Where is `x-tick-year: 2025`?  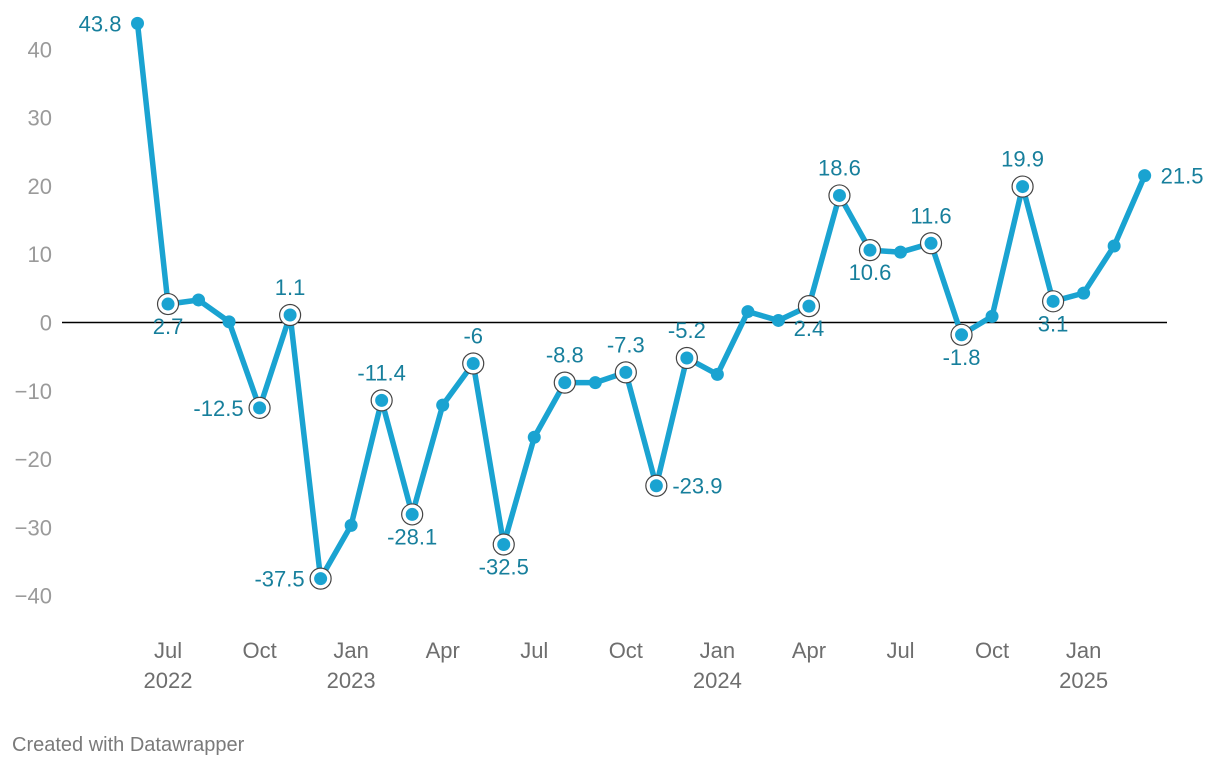
x-tick-year: 2025 is located at coordinates (1083, 680).